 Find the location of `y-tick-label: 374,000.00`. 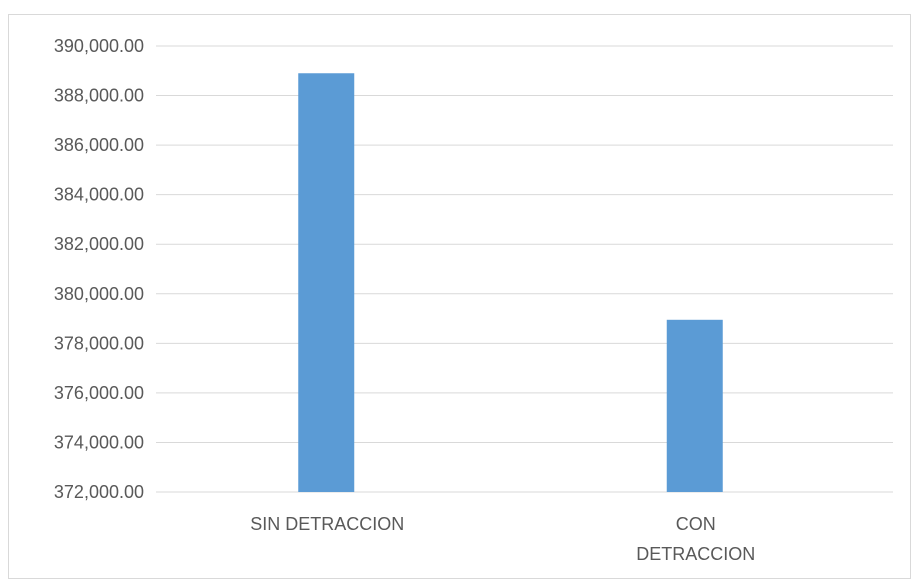

y-tick-label: 374,000.00 is located at coordinates (99, 442).